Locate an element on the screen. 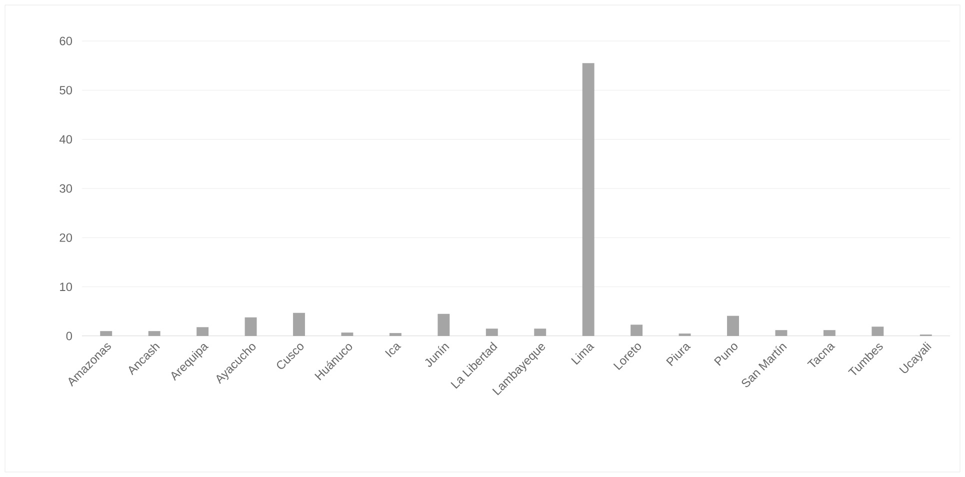 The width and height of the screenshot is (965, 477). y-tick-label: 10 is located at coordinates (66, 287).